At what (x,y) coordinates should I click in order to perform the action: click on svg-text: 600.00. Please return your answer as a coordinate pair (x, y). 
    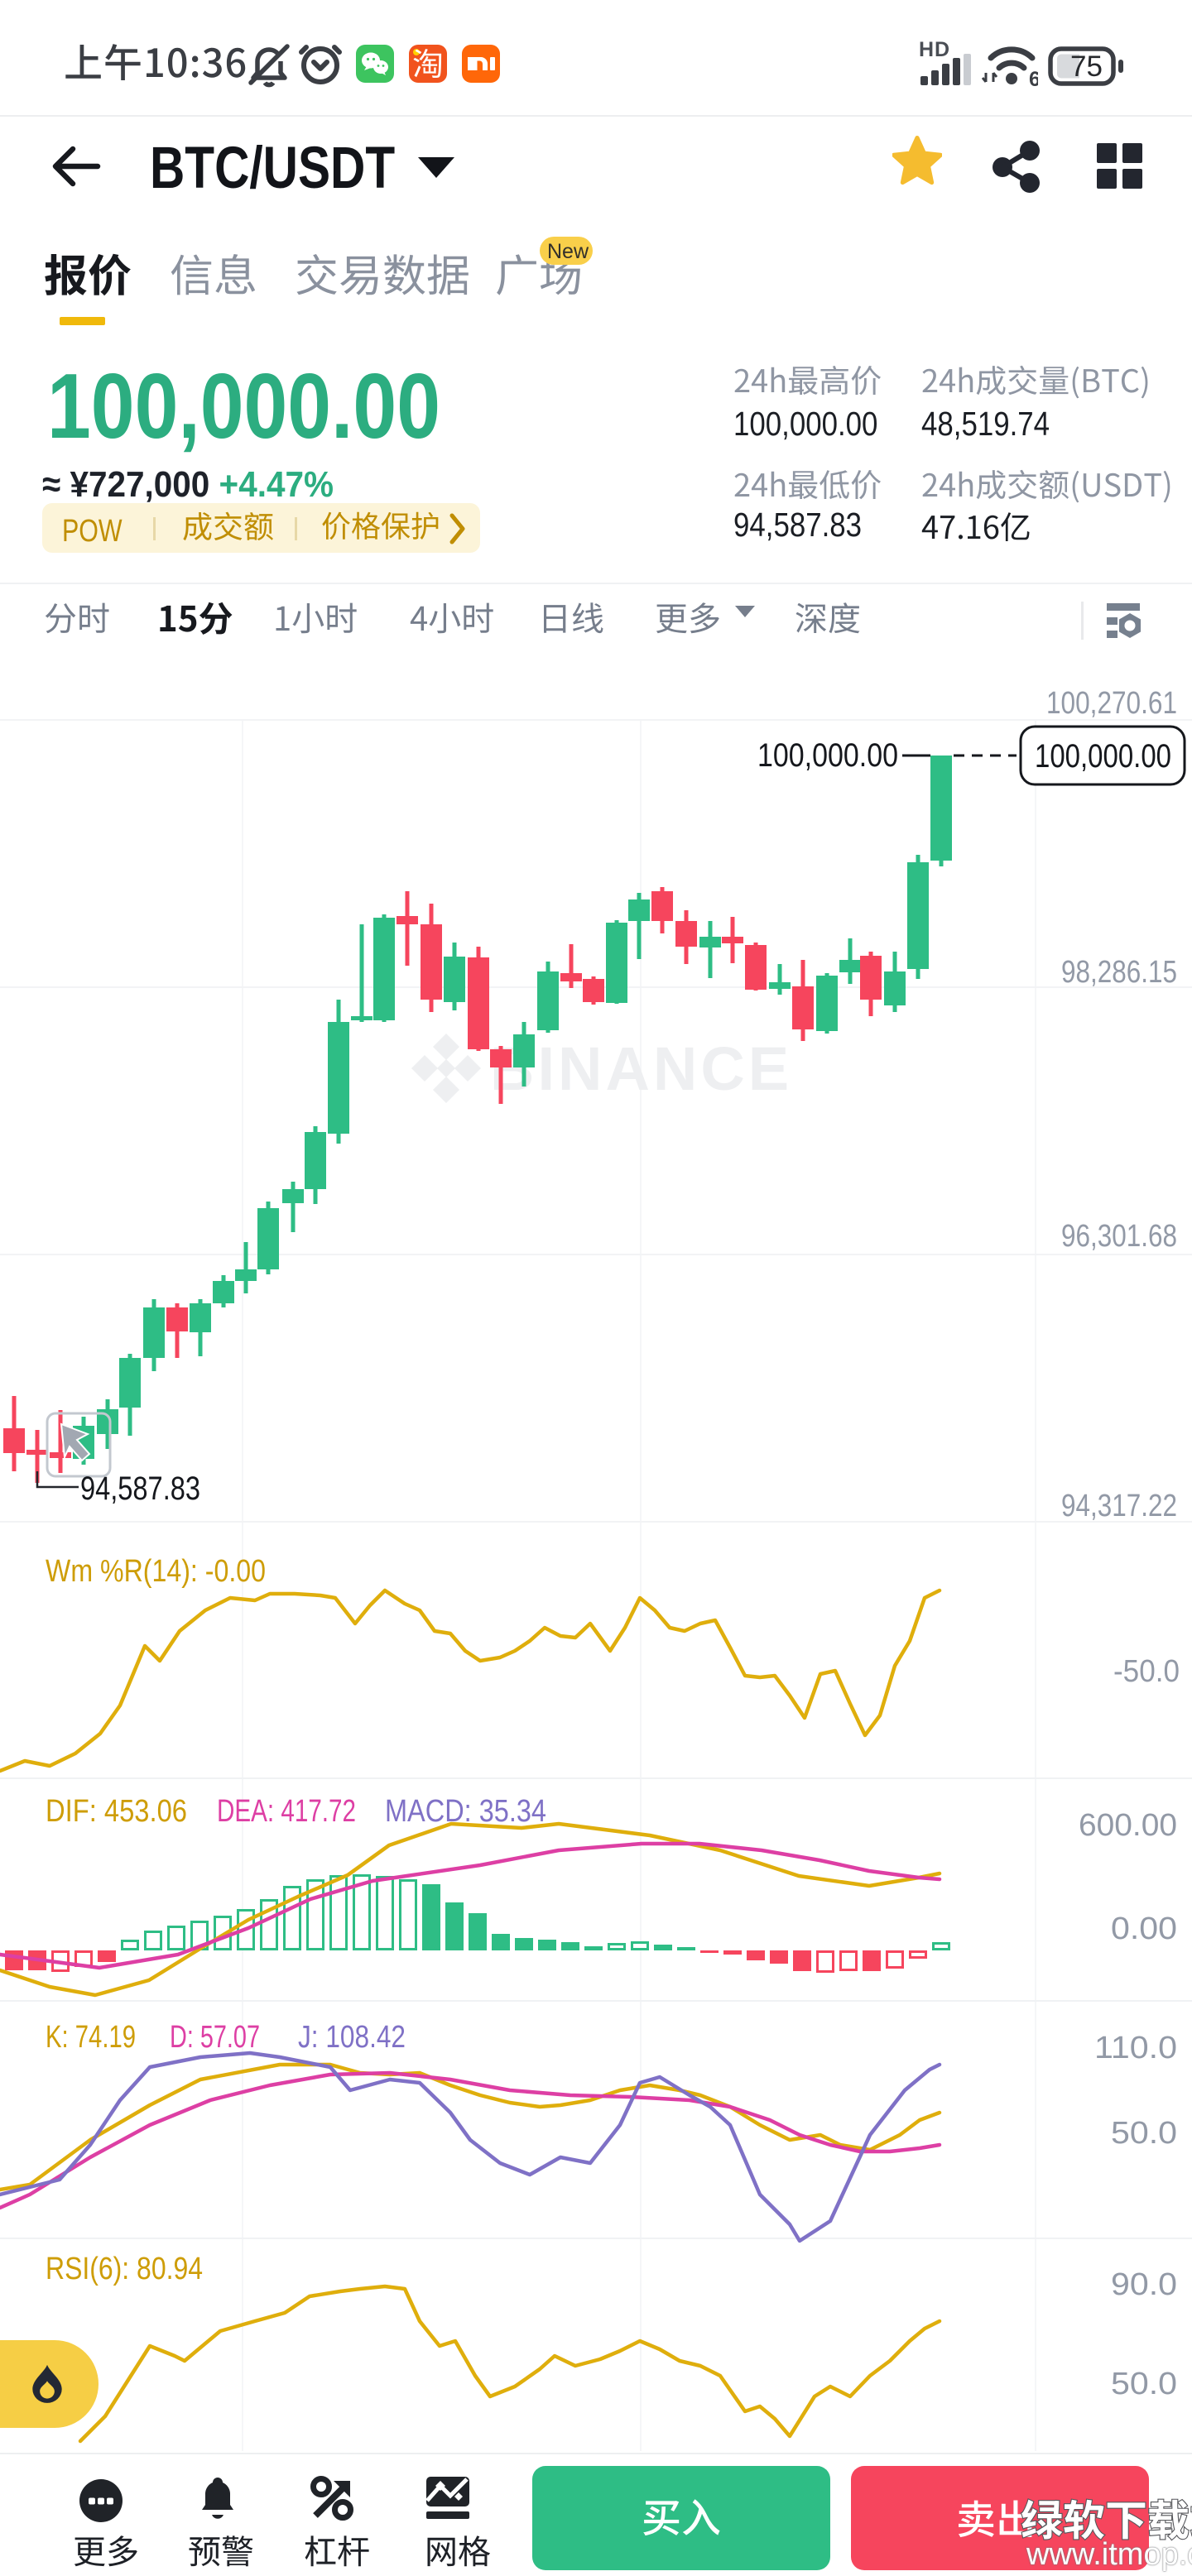
    Looking at the image, I should click on (1128, 1826).